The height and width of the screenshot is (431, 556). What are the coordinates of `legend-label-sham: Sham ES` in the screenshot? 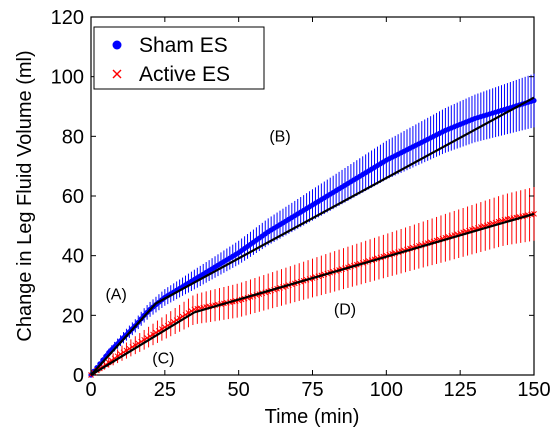 It's located at (183, 45).